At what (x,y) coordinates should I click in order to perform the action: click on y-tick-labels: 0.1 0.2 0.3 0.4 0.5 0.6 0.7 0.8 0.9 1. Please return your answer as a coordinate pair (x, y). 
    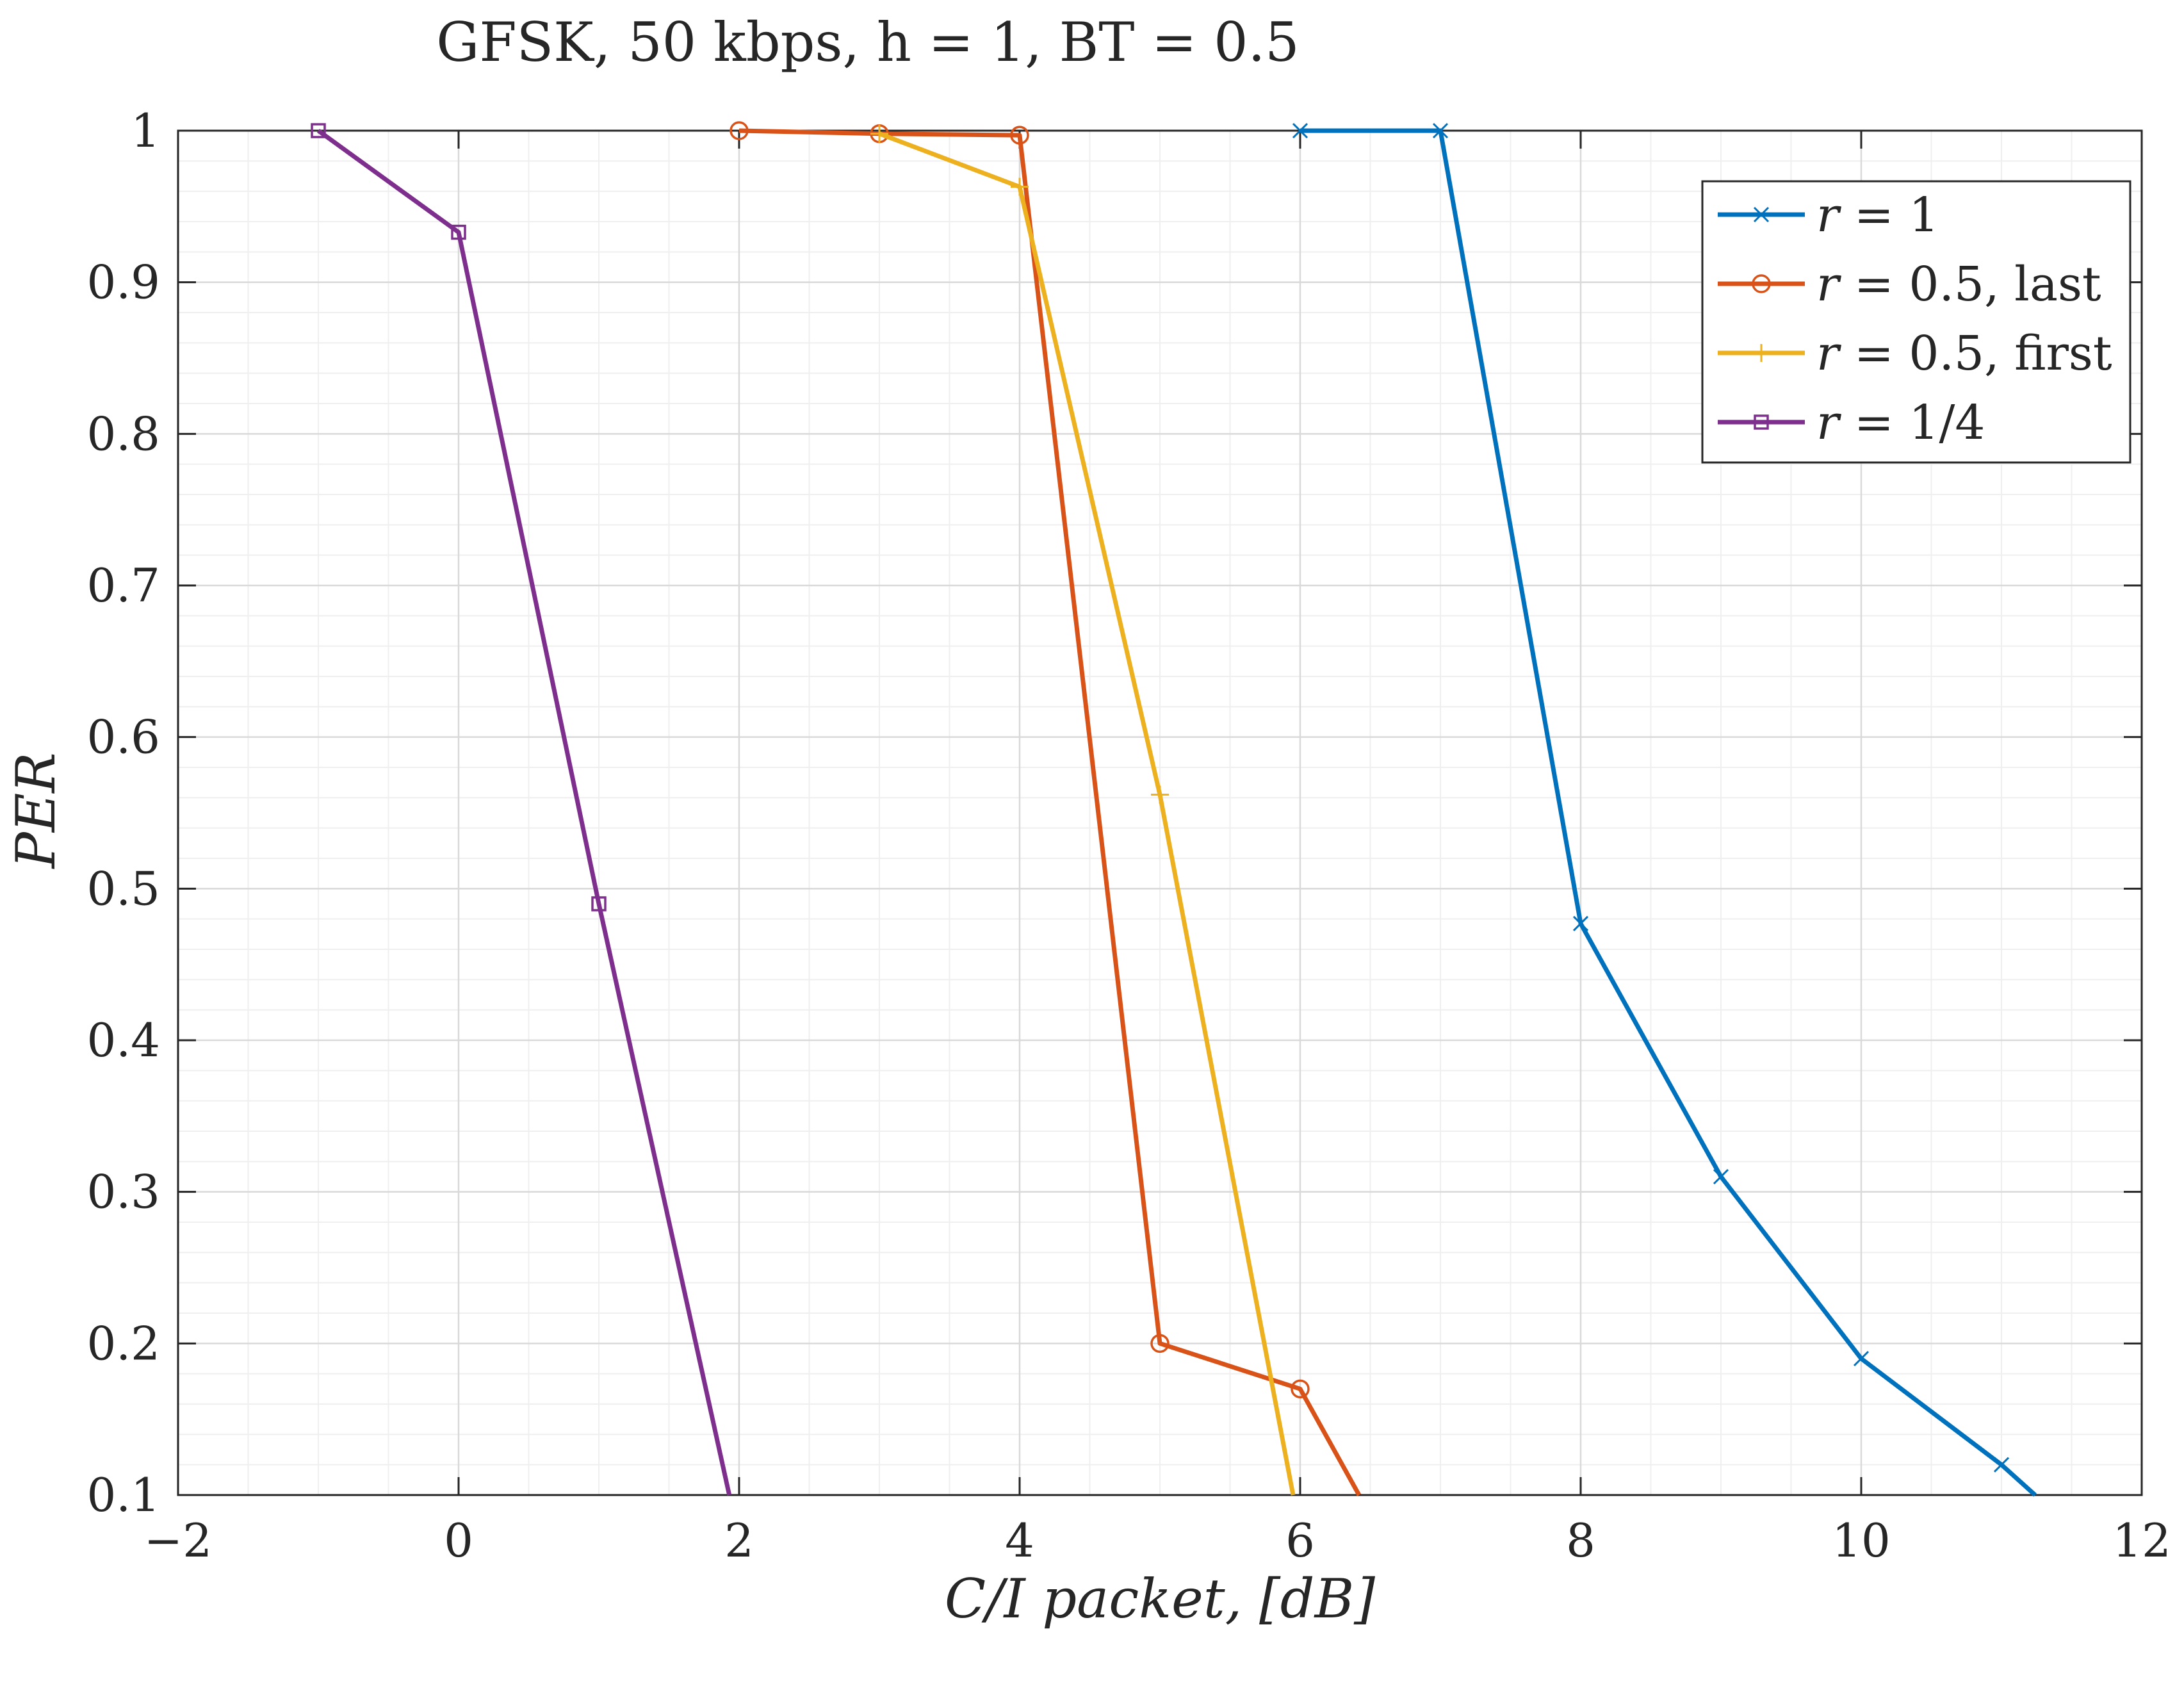
    Looking at the image, I should click on (123, 813).